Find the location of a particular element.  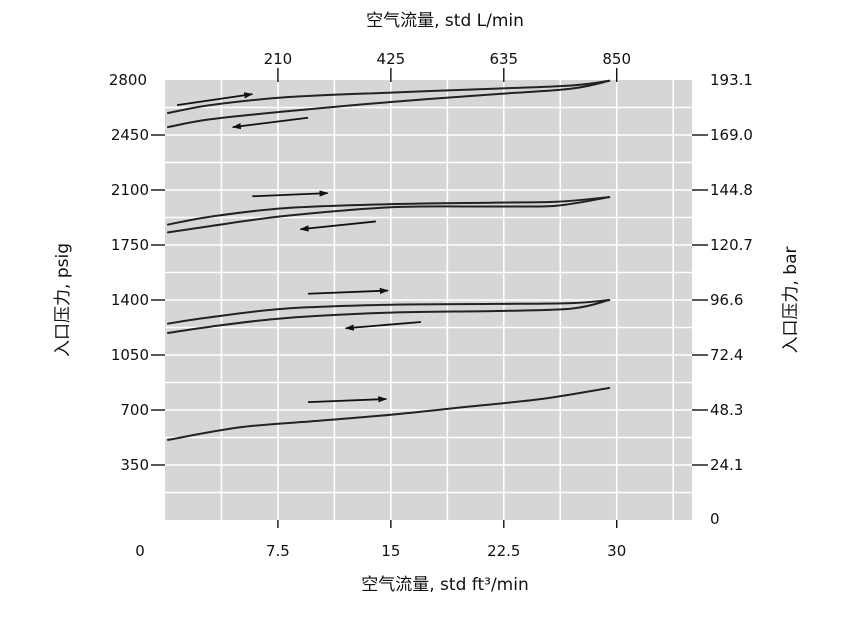

arrows-group is located at coordinates (299, 248).